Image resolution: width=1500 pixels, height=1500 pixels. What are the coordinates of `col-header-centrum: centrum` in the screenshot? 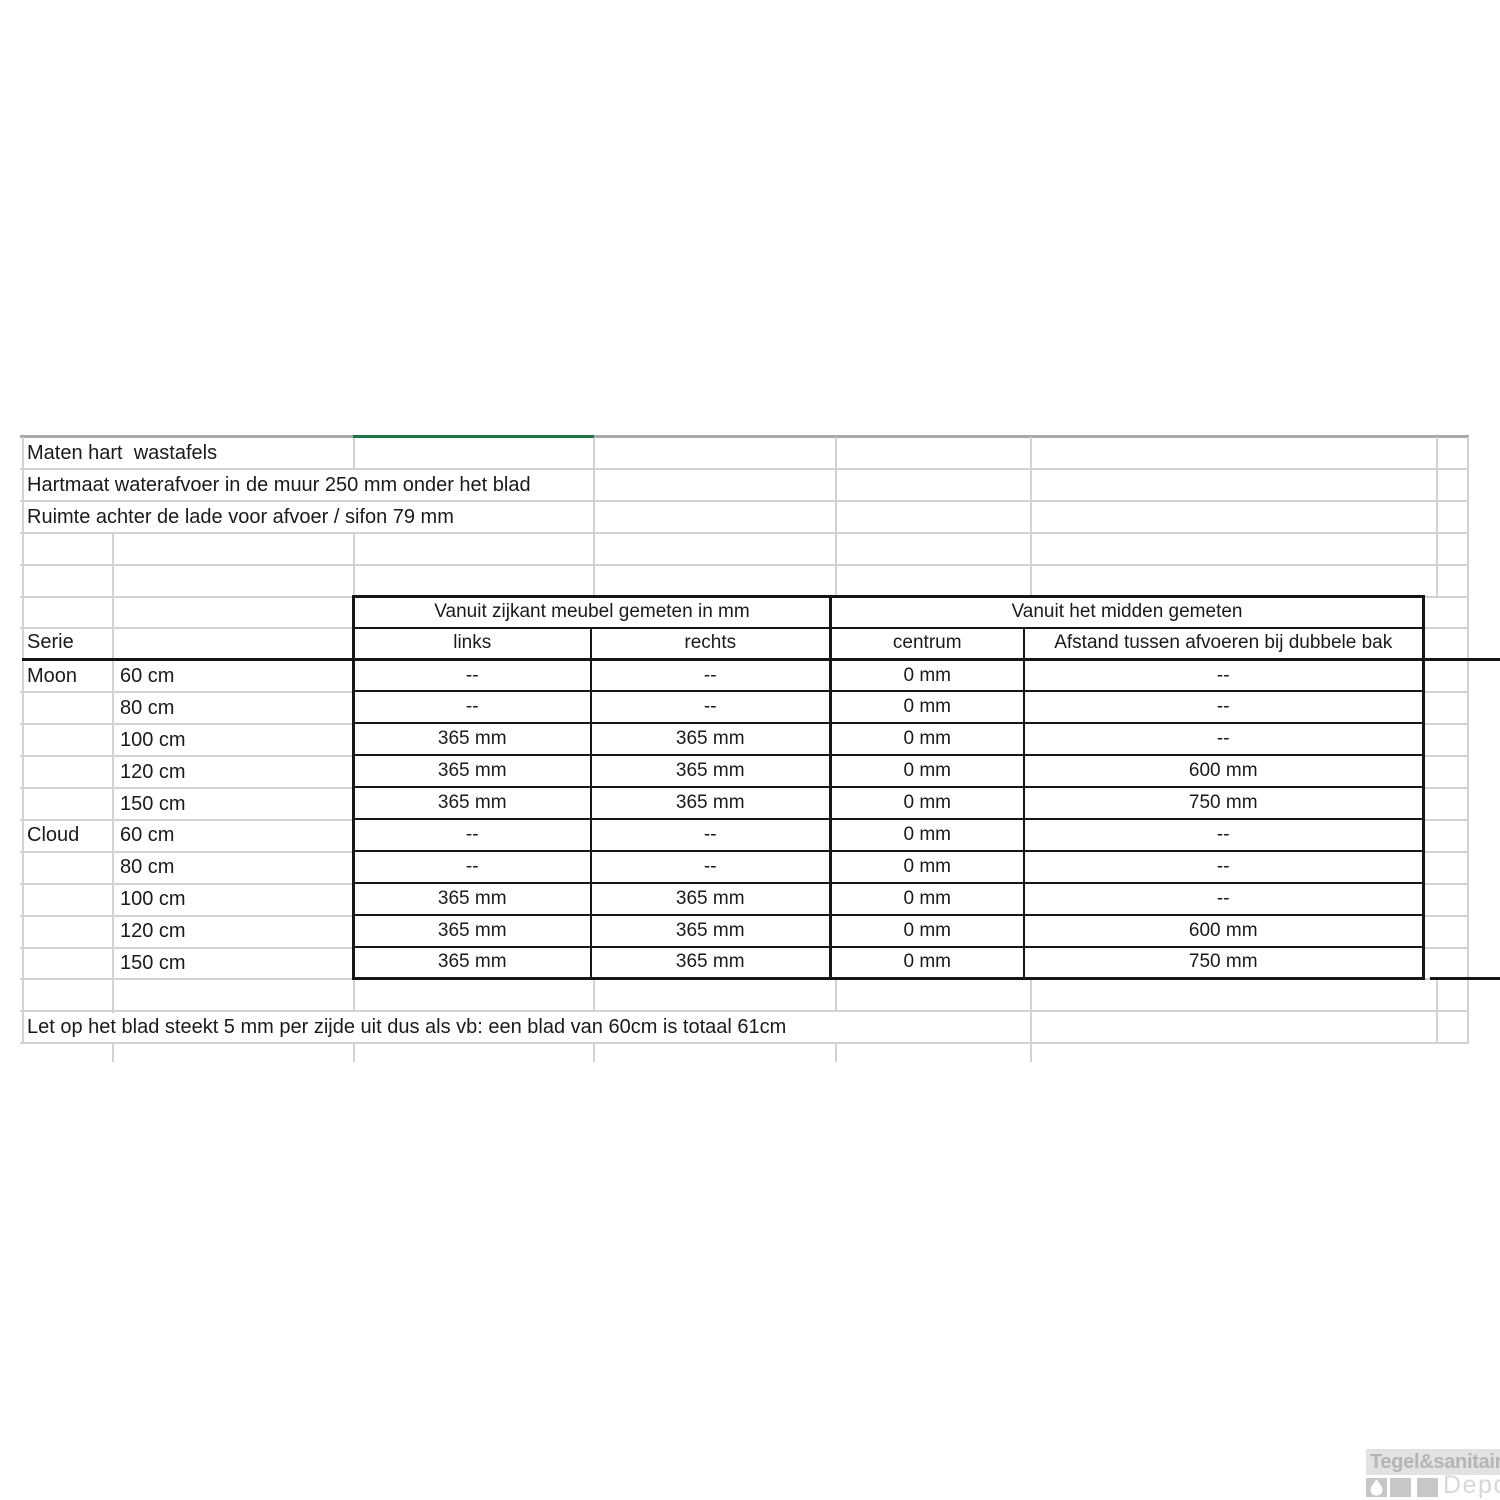 It's located at (927, 643).